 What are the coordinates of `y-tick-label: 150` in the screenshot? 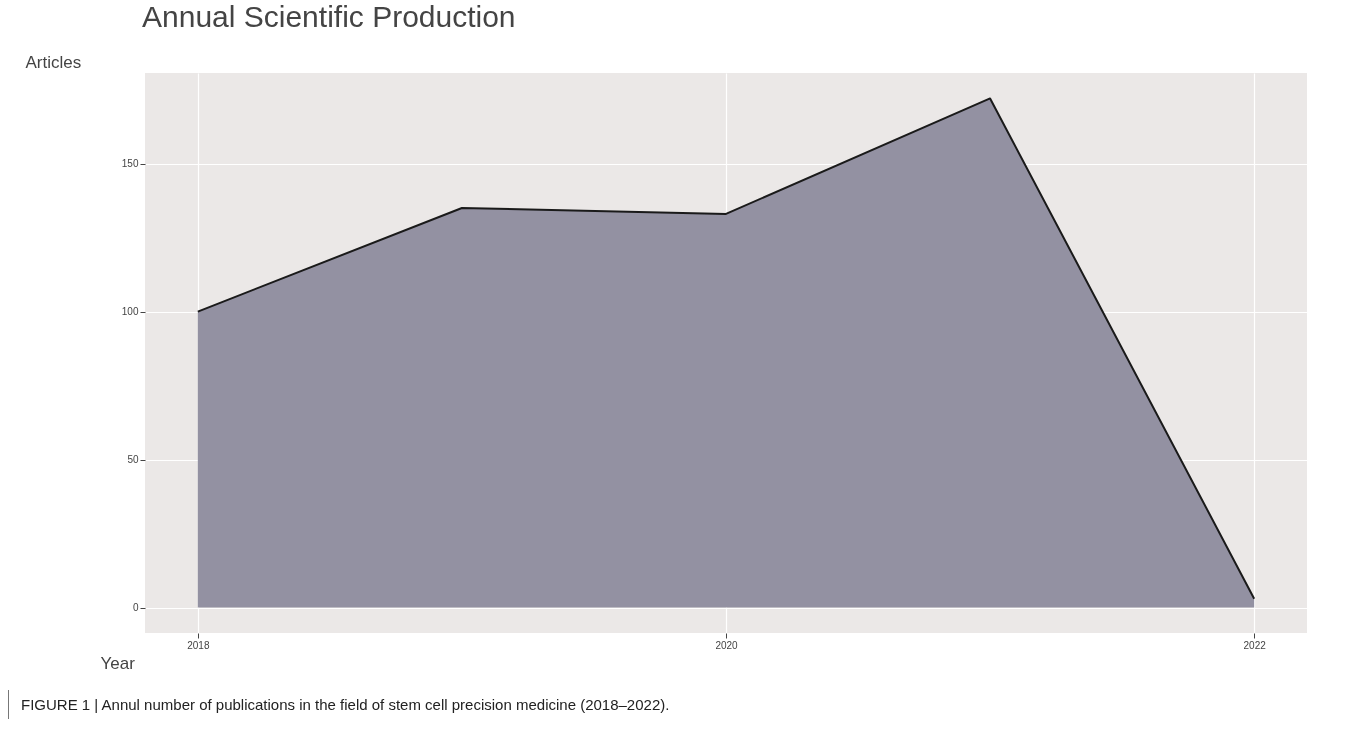 It's located at (130, 164).